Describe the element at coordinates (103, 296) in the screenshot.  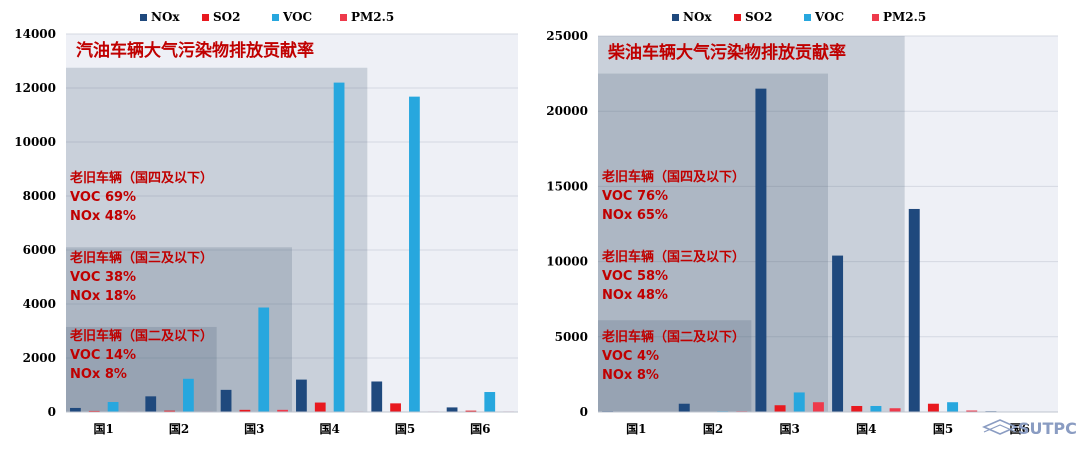
I see `annotation-line: NOx 18%` at that location.